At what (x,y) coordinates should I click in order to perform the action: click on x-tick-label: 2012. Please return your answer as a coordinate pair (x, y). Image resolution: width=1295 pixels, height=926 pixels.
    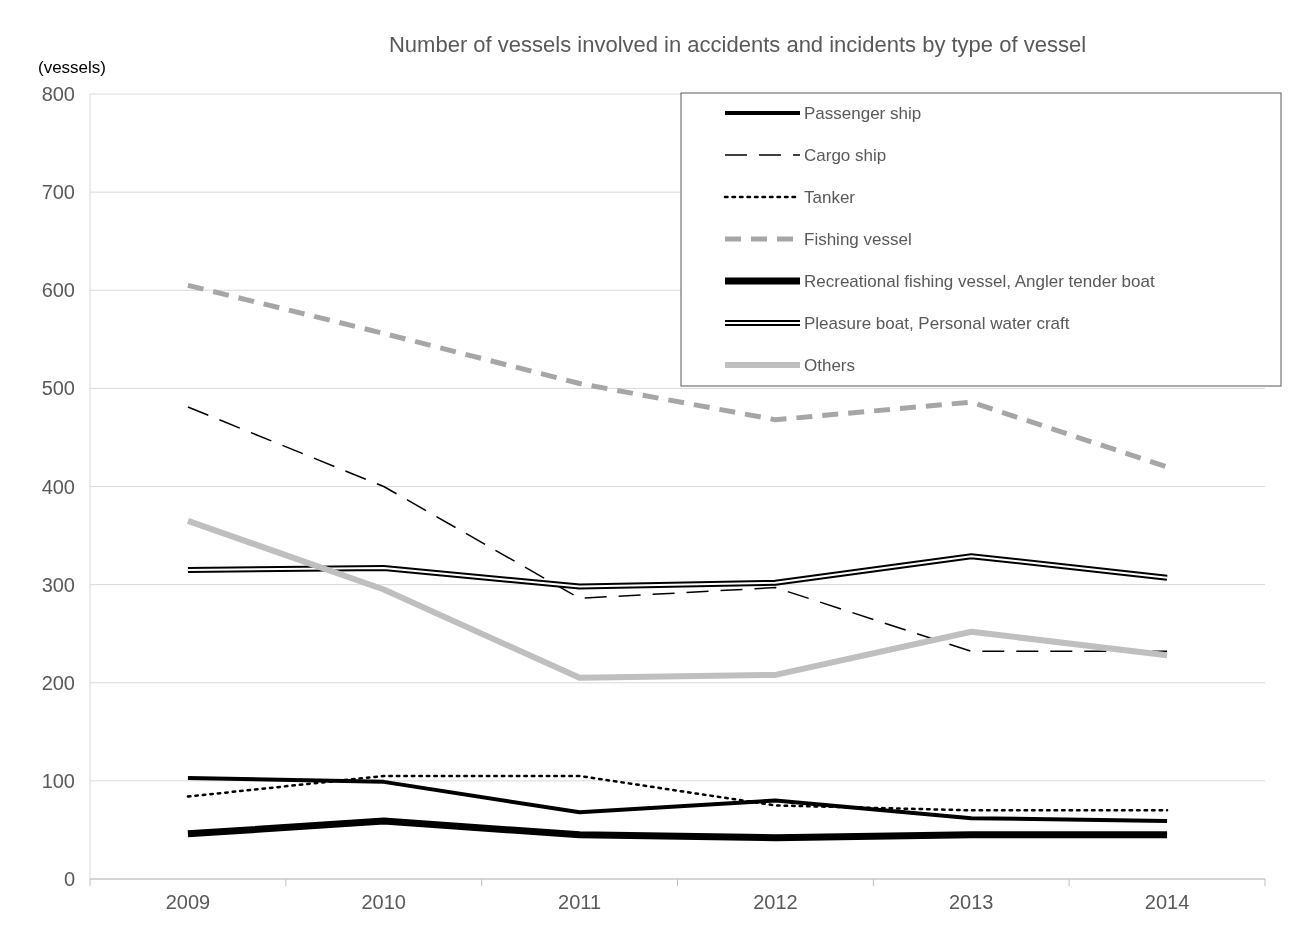
    Looking at the image, I should click on (775, 902).